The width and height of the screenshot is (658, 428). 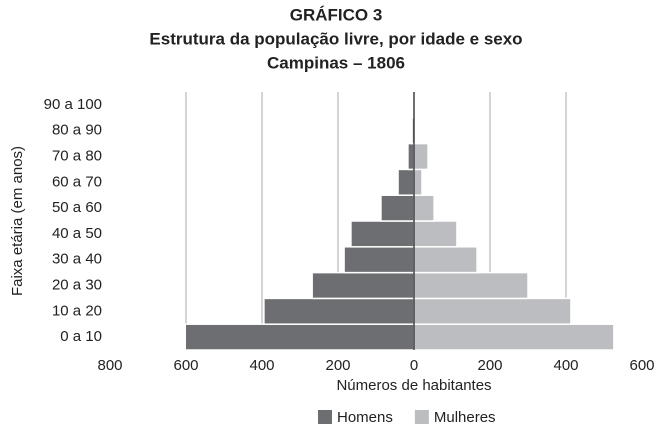 I want to click on y-tick-label: 0 a 10, so click(x=81, y=336).